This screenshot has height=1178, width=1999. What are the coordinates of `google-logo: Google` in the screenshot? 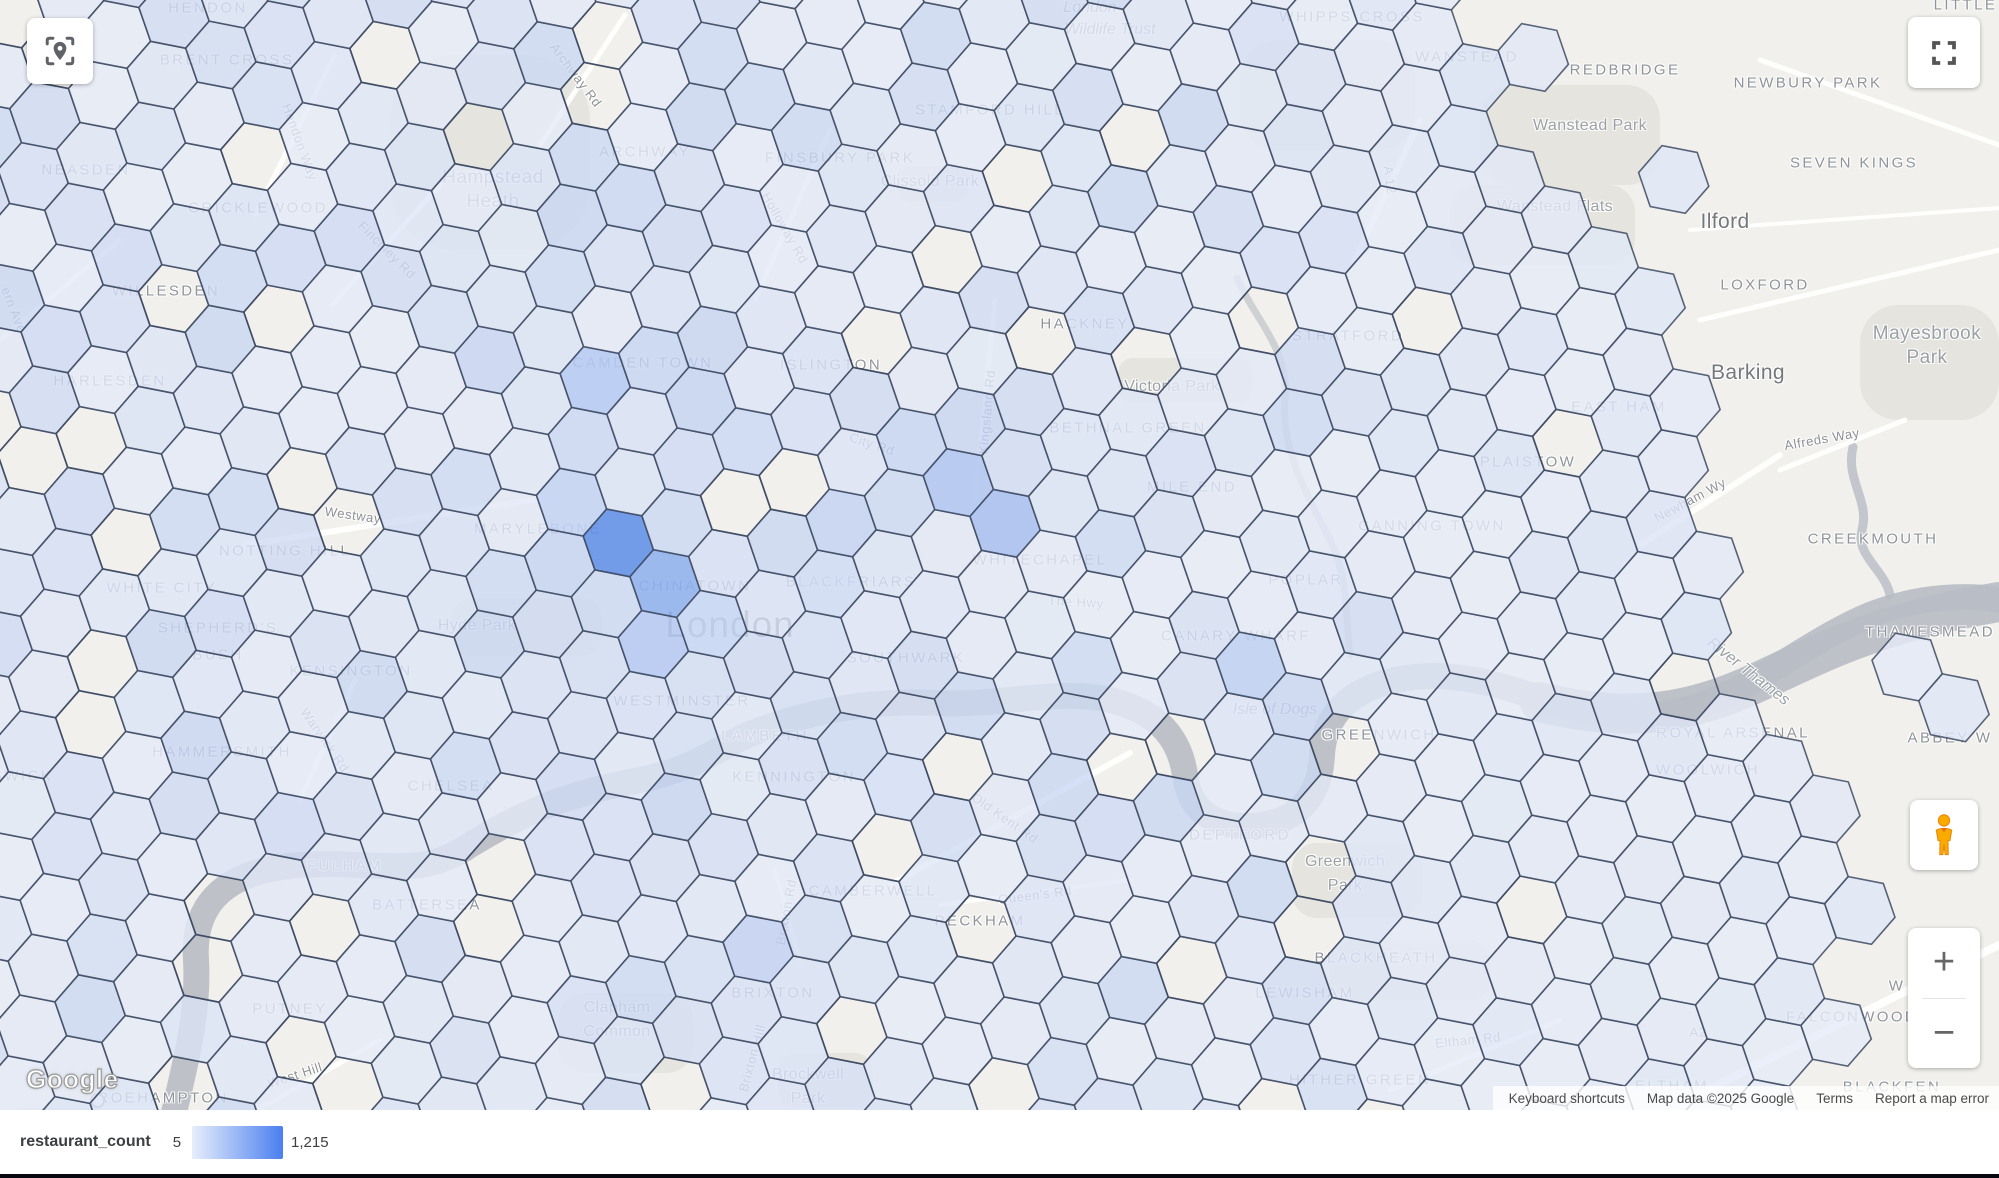 It's located at (72, 1078).